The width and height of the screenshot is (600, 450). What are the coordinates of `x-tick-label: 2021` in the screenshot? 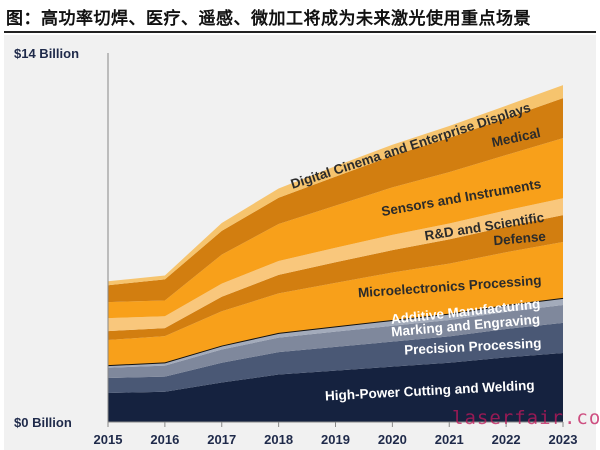 It's located at (449, 439).